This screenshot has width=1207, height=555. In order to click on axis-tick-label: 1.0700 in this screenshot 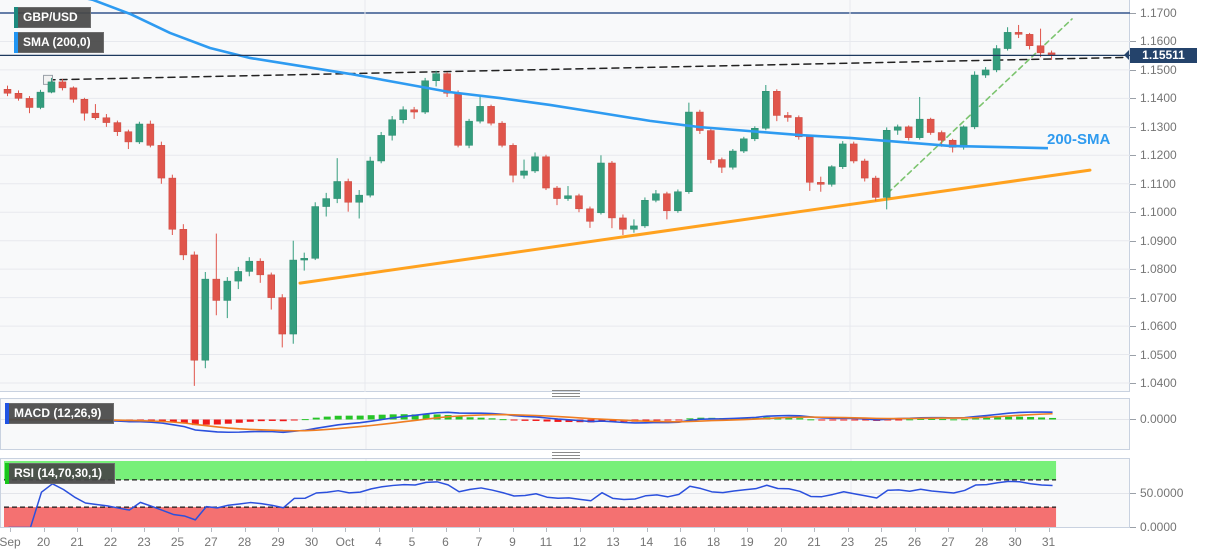, I will do `click(1158, 297)`.